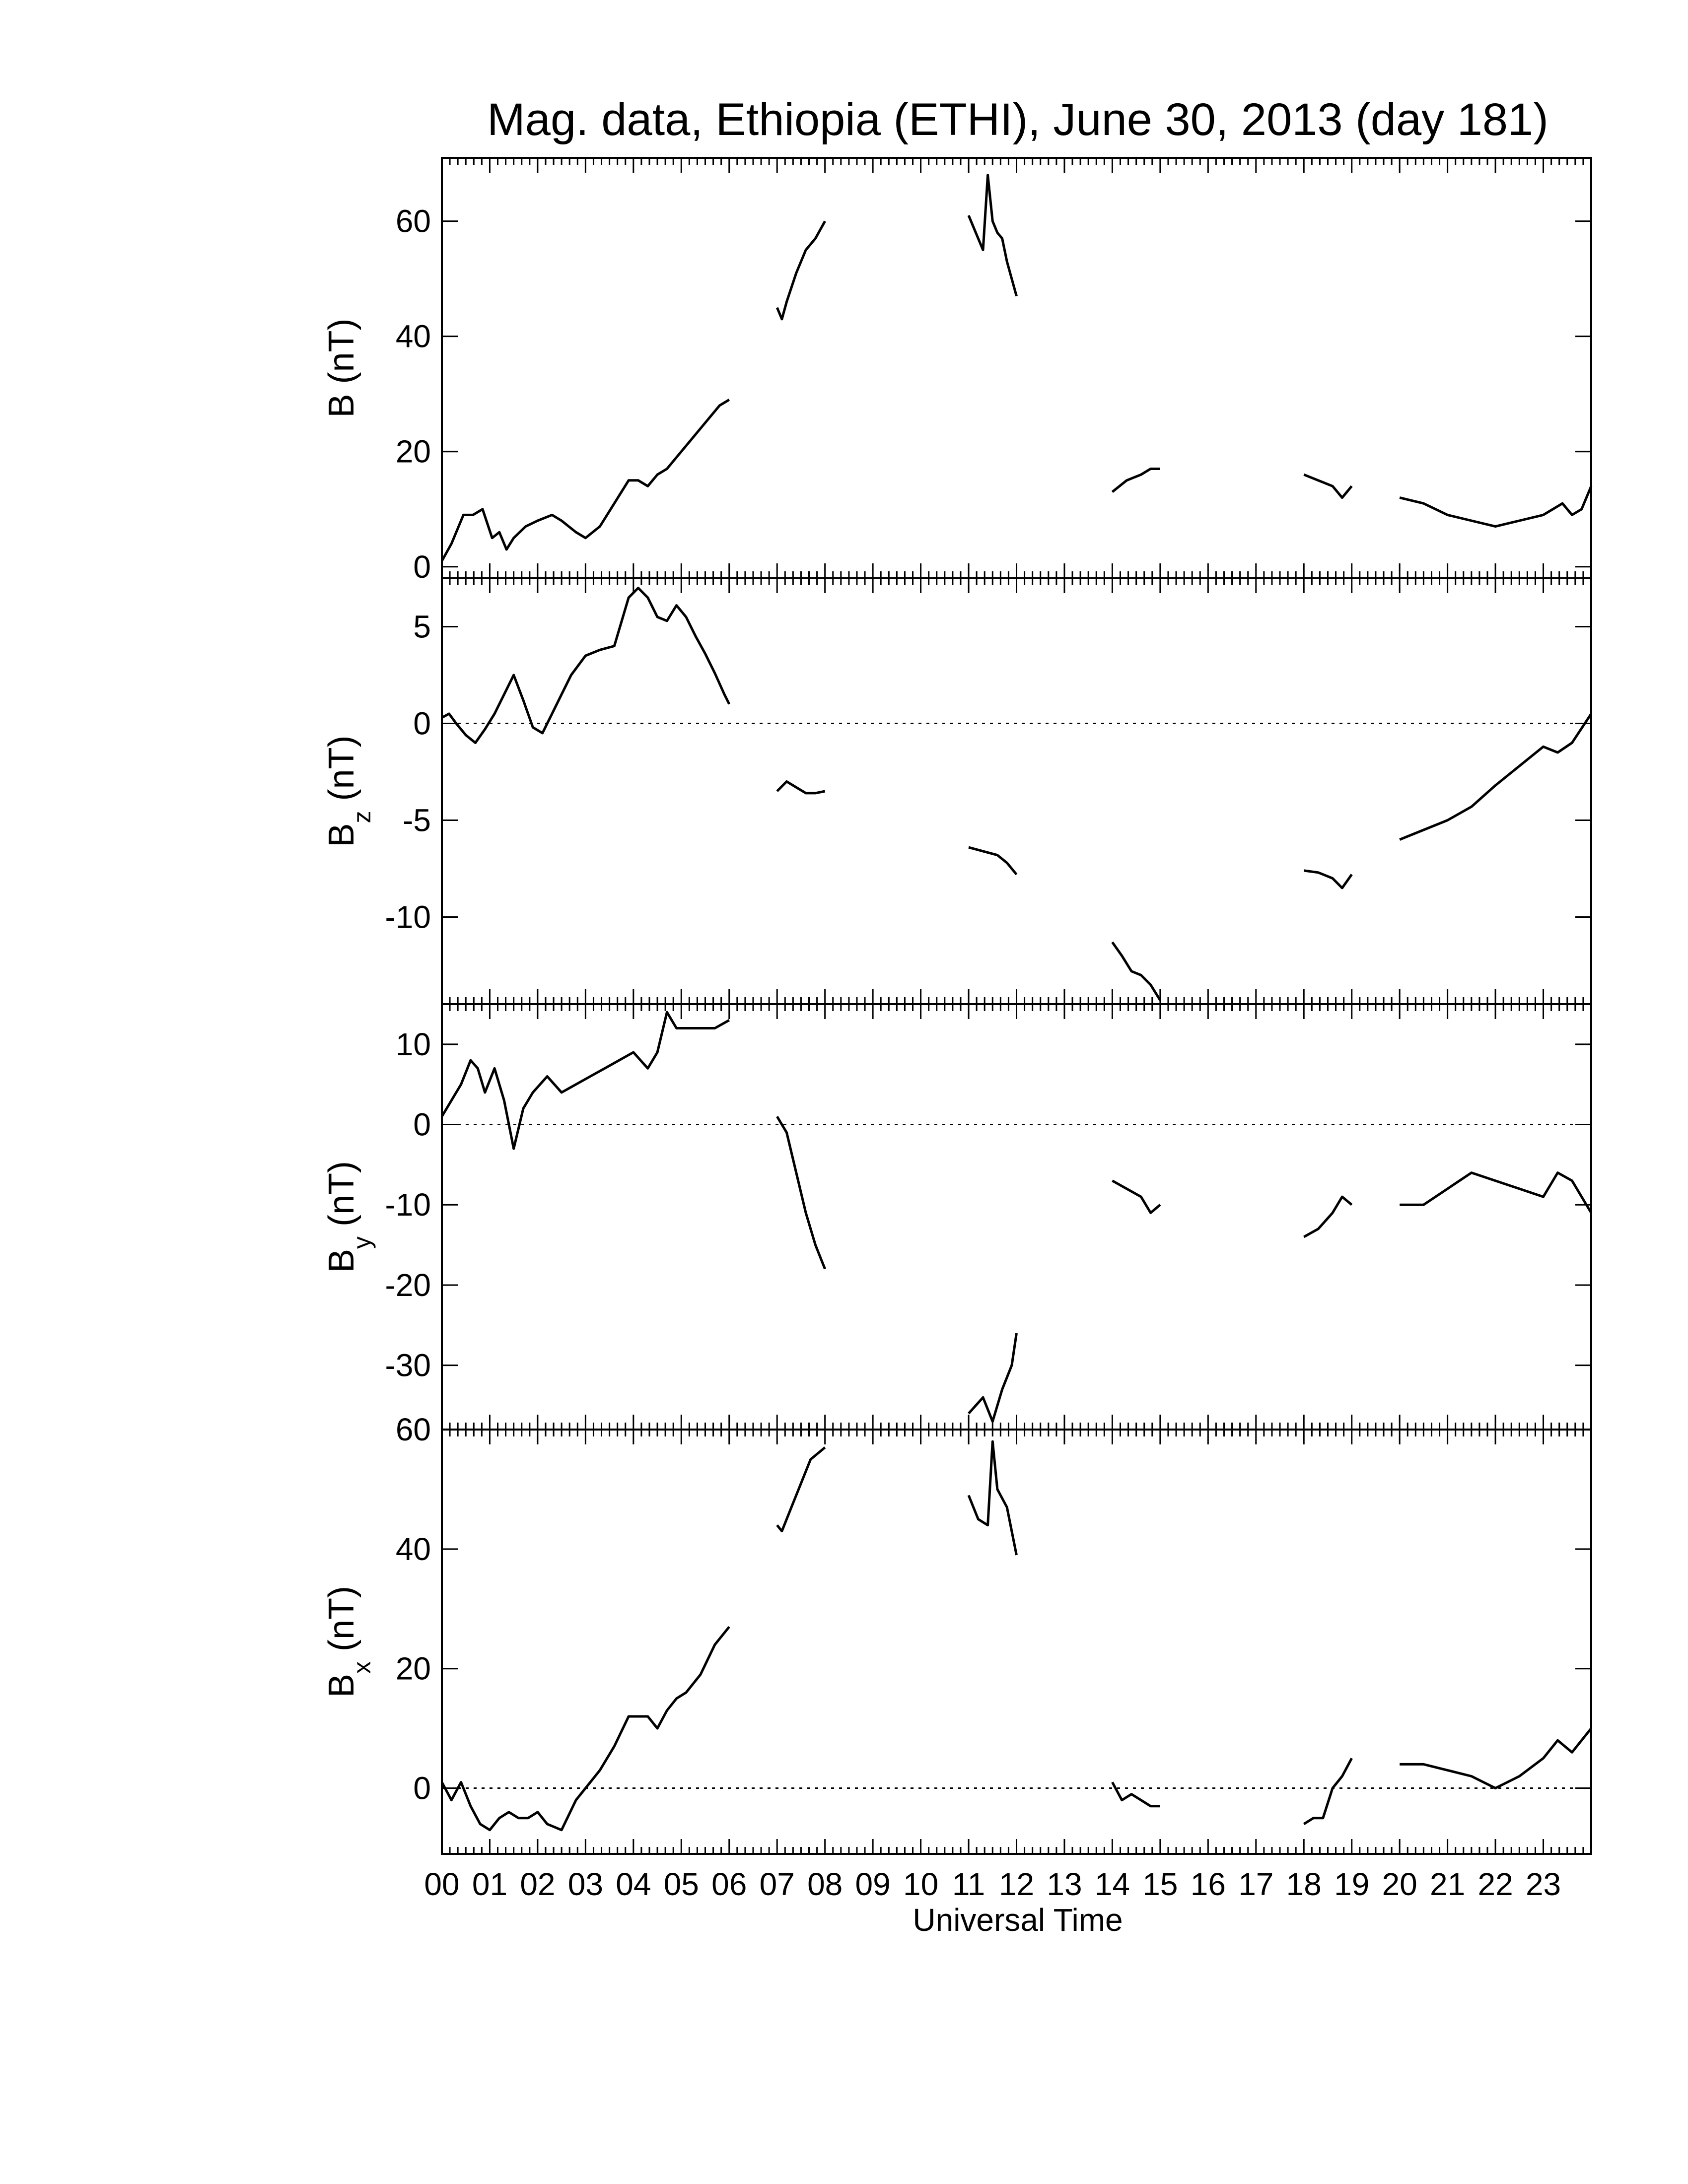 The height and width of the screenshot is (2184, 1688). What do you see at coordinates (920, 1884) in the screenshot?
I see `x-tick-label: 10` at bounding box center [920, 1884].